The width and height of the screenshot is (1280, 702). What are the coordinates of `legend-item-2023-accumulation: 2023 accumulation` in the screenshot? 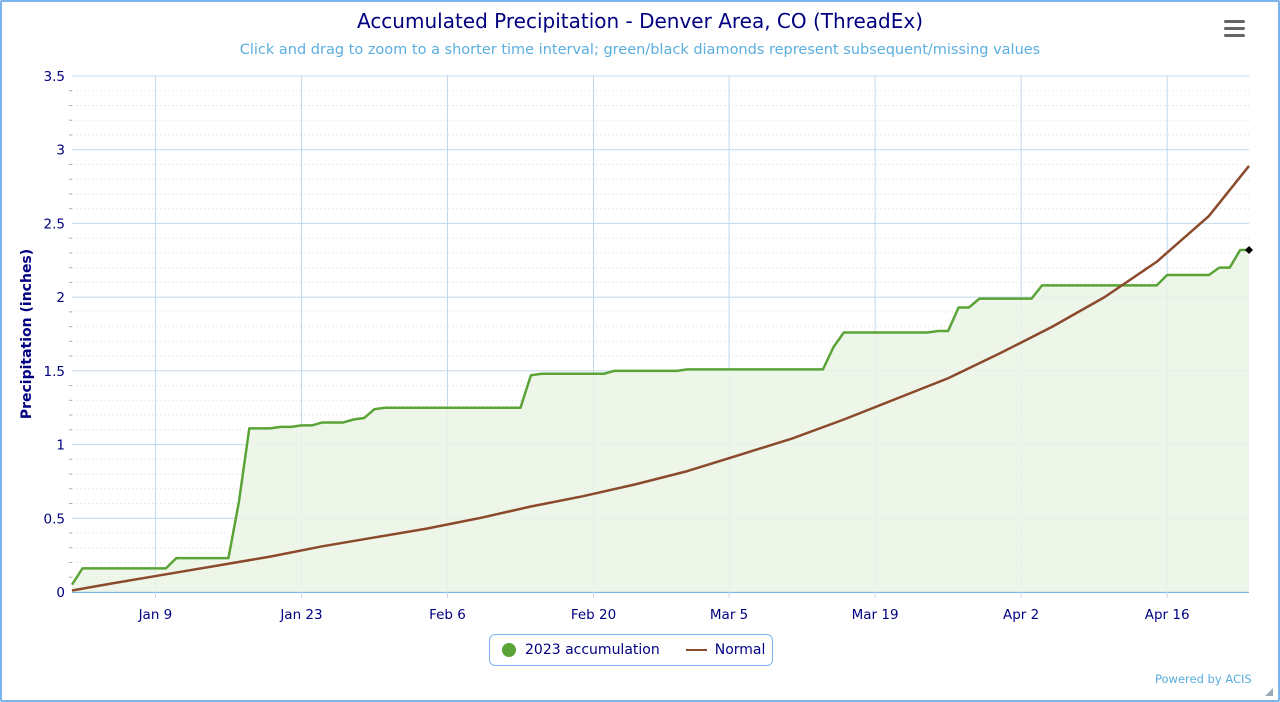 It's located at (575, 650).